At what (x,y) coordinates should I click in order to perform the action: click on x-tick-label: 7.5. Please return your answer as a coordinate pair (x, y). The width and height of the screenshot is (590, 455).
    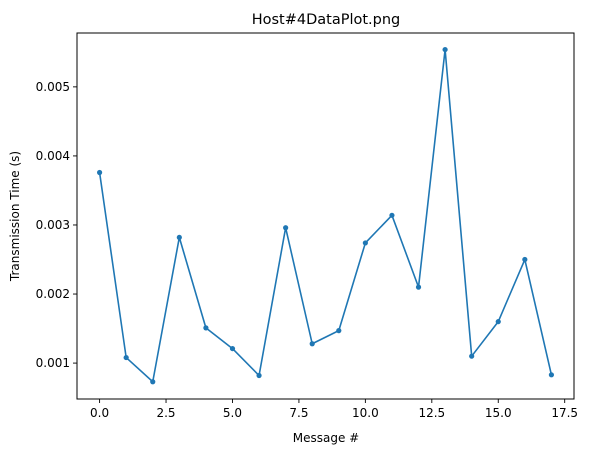
    Looking at the image, I should click on (298, 413).